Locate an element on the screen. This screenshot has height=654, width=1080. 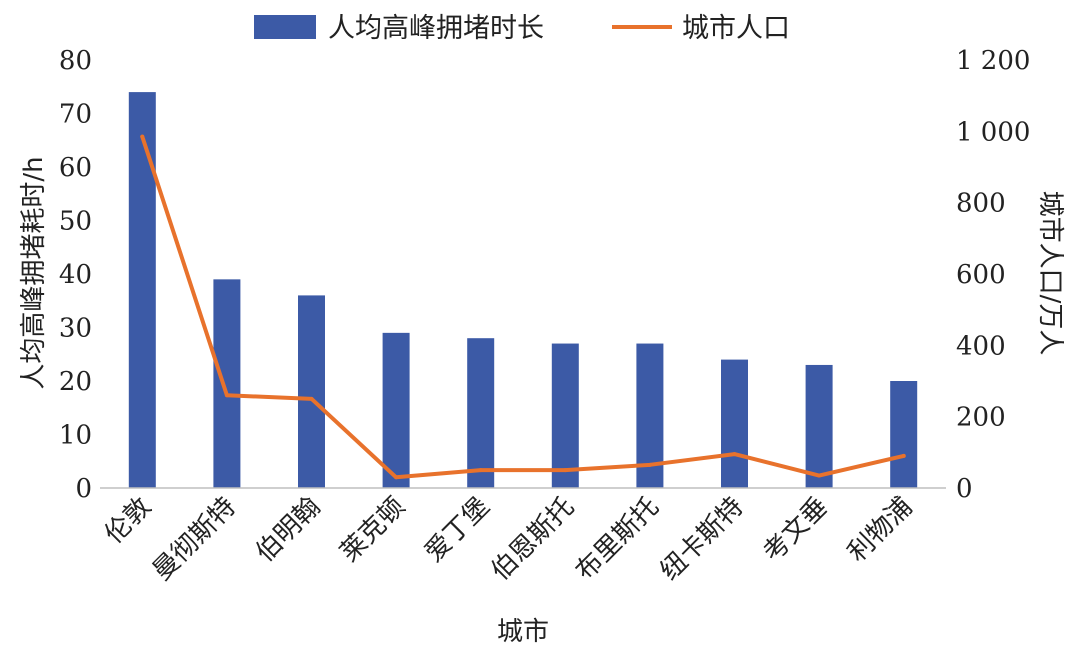
y-axis-title: 人均高峰拥堵耗时/h is located at coordinates (34, 272).